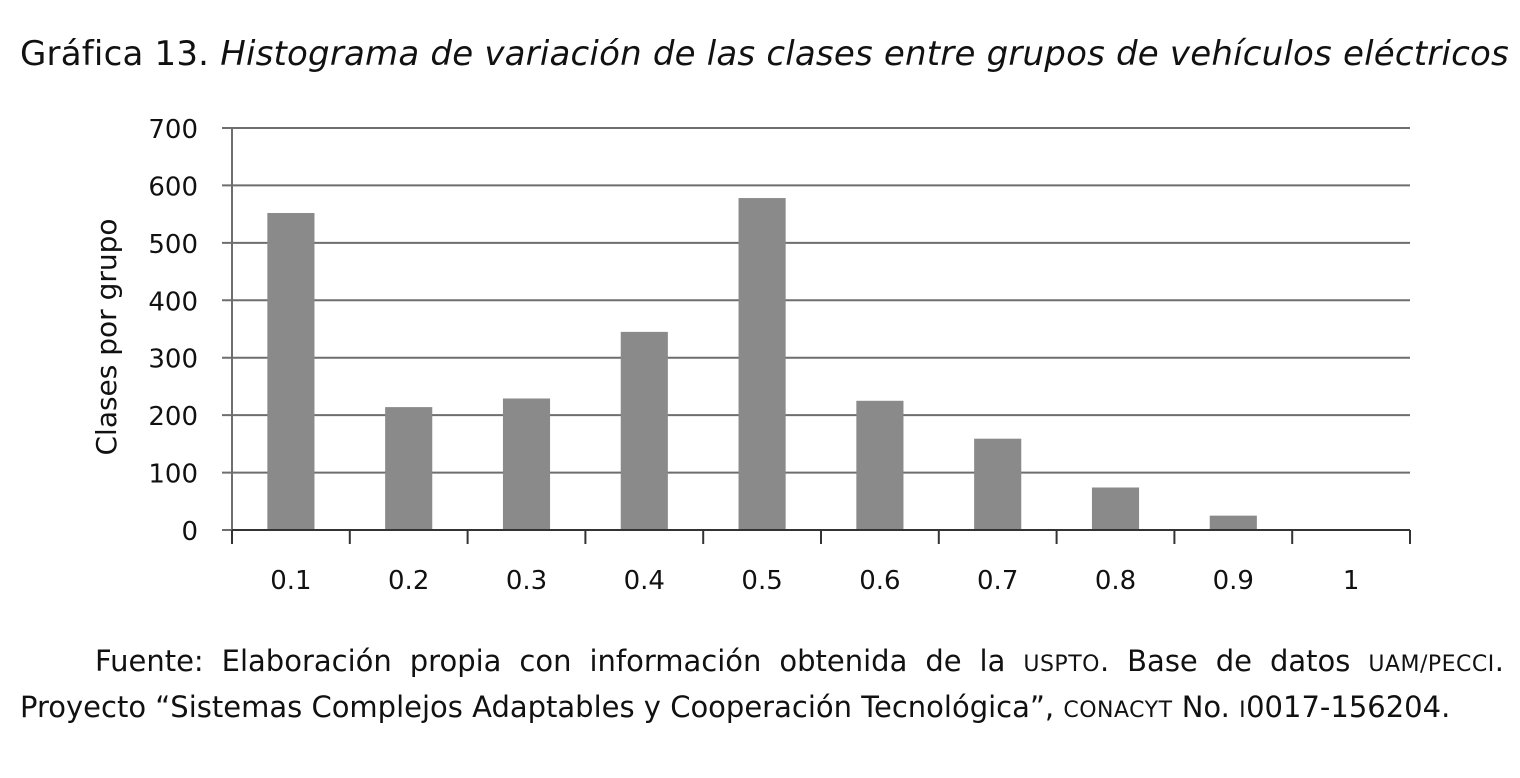 The width and height of the screenshot is (1520, 778). Describe the element at coordinates (879, 581) in the screenshot. I see `x-tick-label: 0.6` at that location.